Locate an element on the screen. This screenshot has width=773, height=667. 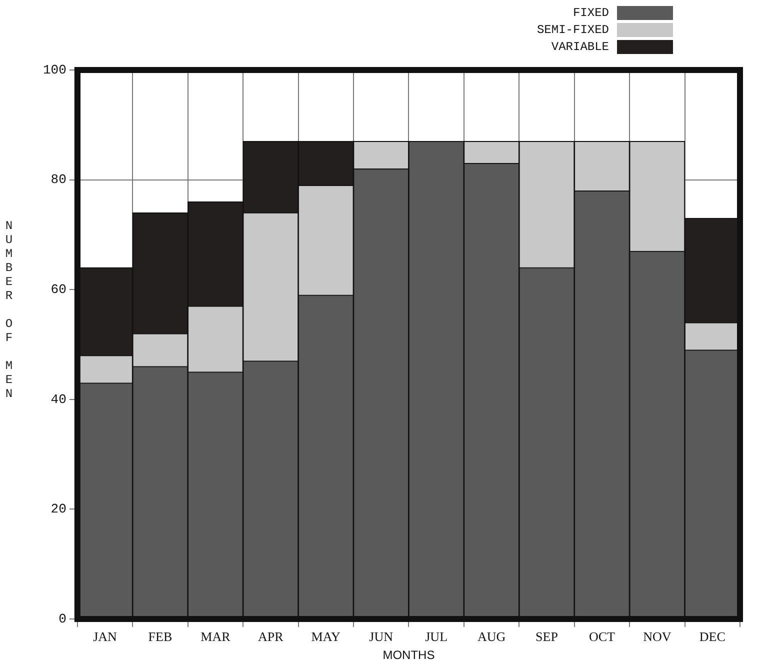
x-tick-label: MAR is located at coordinates (215, 636).